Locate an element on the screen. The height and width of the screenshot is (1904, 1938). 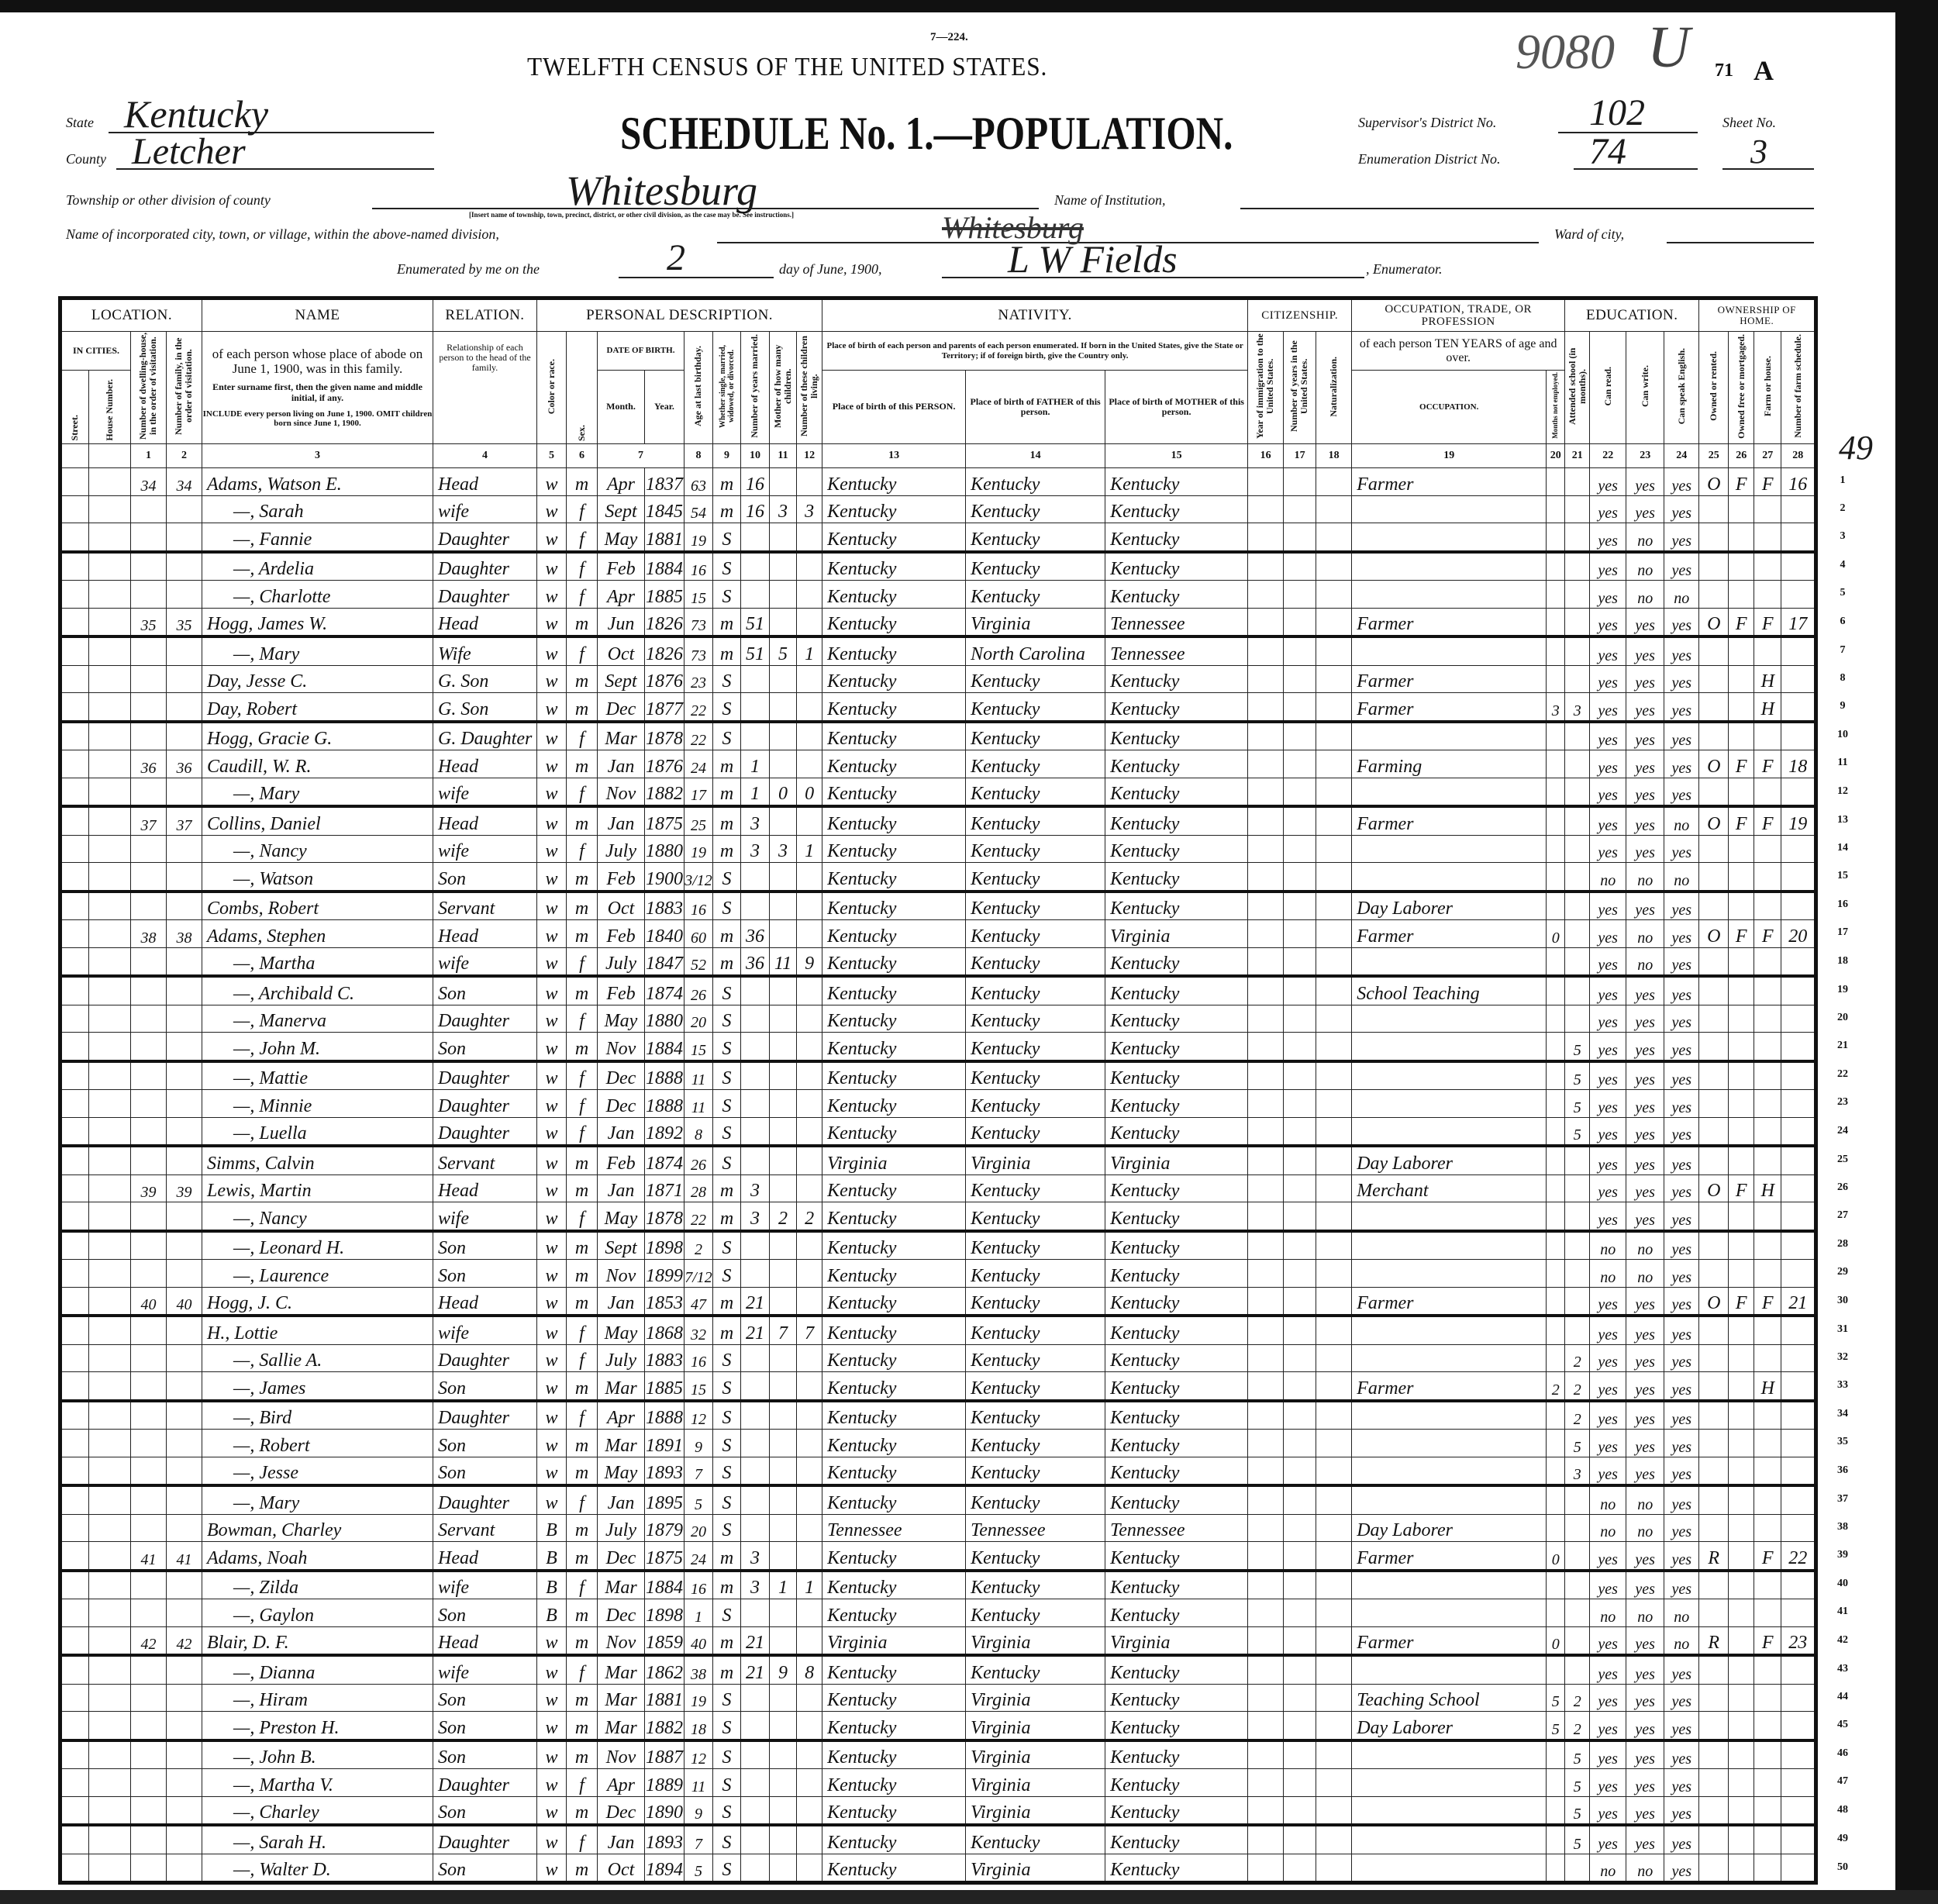
cell-name: —, Watson is located at coordinates (317, 877).